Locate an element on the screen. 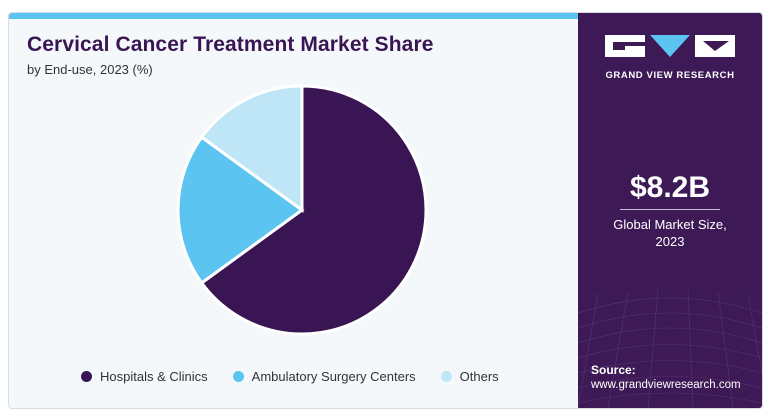 Image resolution: width=771 pixels, height=417 pixels. legend-item-hospitals: Hospitals & Clinics is located at coordinates (144, 376).